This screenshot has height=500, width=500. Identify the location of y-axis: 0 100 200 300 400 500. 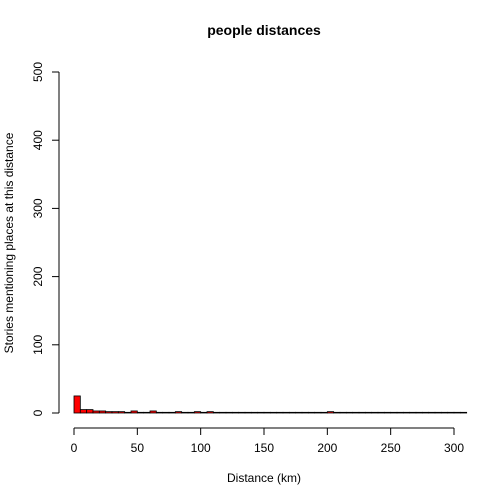
(45, 239).